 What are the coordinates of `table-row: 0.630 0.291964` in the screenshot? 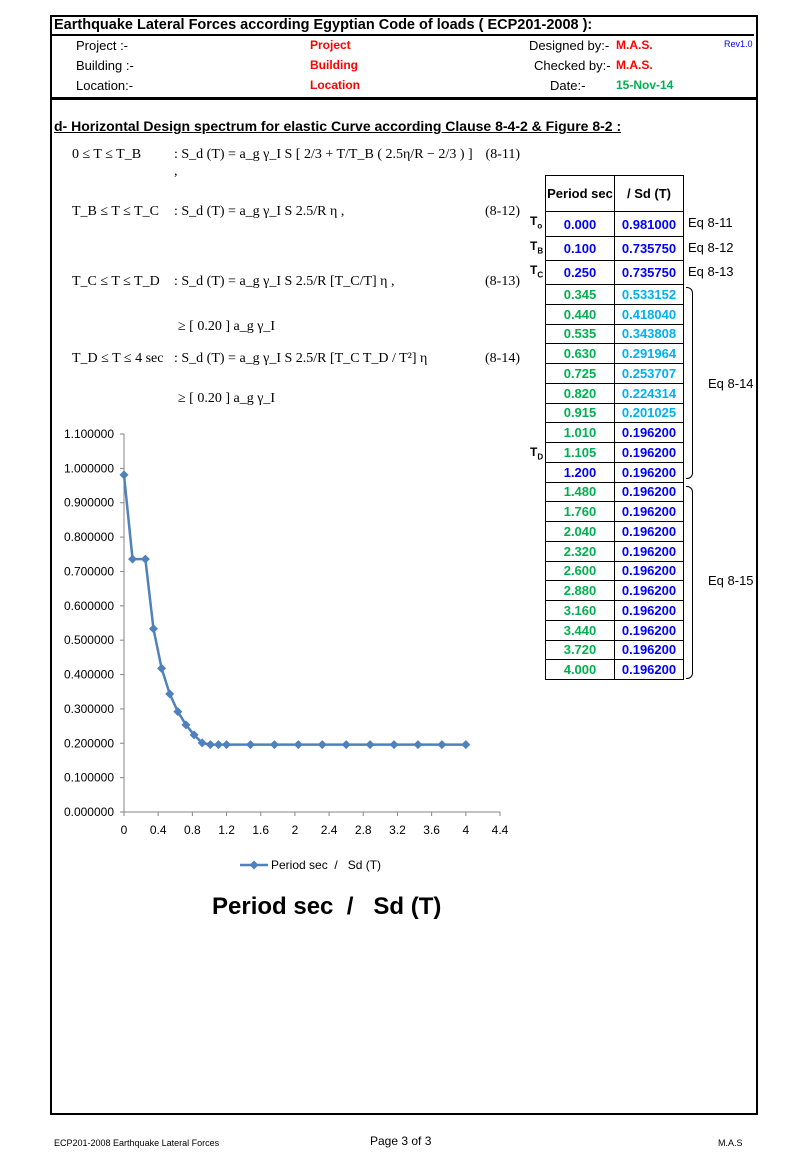 It's located at (614, 353).